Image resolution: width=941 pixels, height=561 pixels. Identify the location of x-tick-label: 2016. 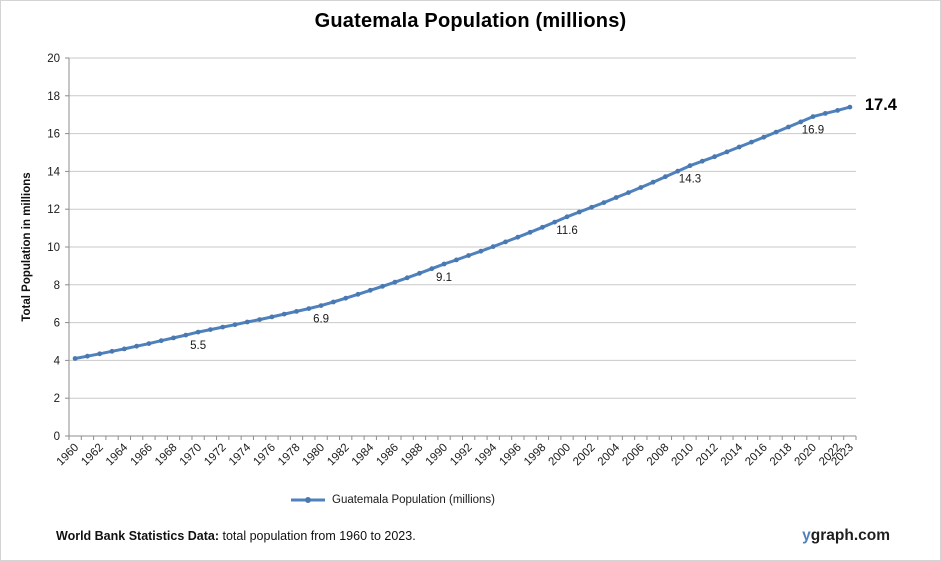
(756, 455).